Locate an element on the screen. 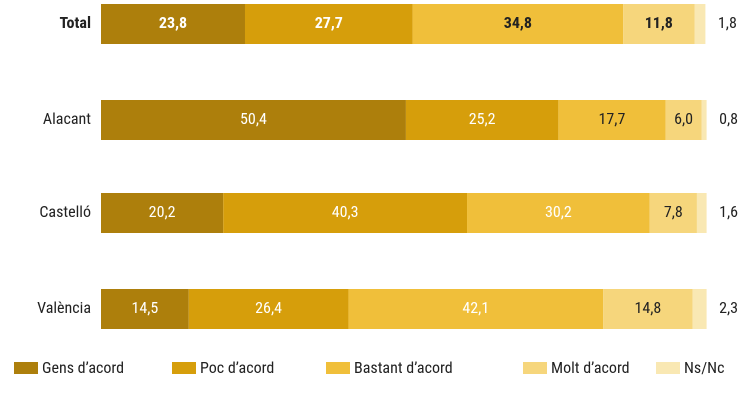 This screenshot has width=745, height=406. legend-label: Ns/Nc is located at coordinates (704, 367).